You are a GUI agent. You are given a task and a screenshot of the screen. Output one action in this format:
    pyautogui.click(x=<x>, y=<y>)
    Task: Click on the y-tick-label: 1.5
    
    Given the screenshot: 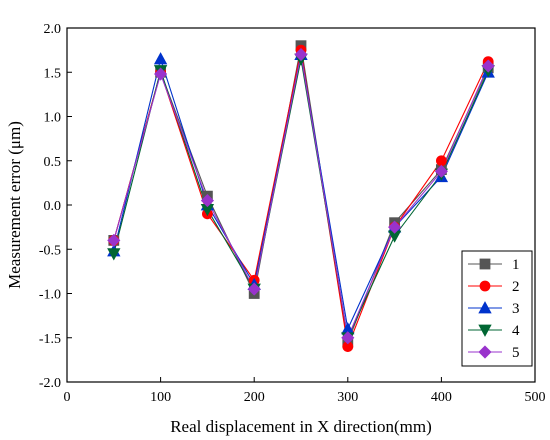 What is the action you would take?
    pyautogui.click(x=53, y=73)
    